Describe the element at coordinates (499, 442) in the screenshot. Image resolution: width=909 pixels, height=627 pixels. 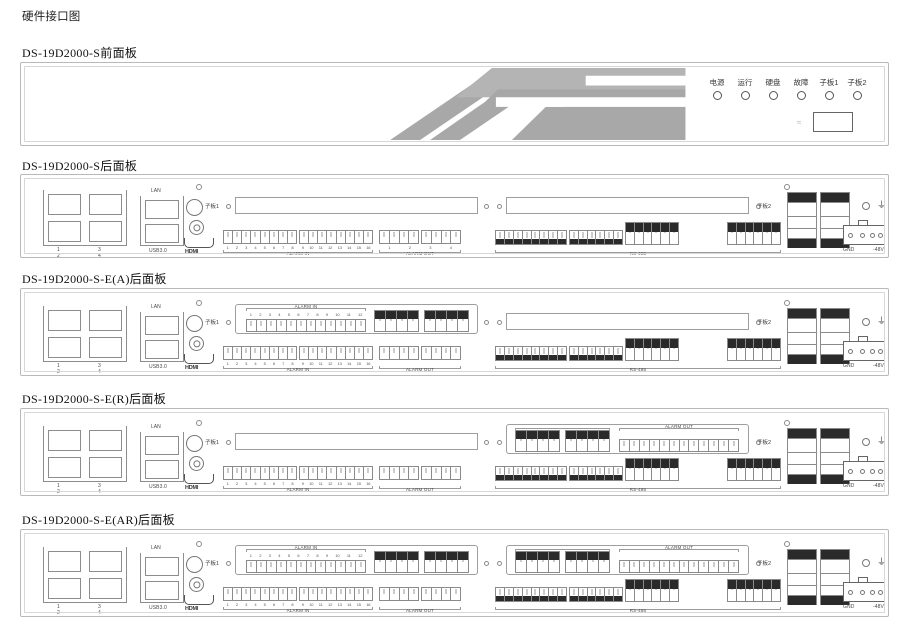
I see `slot2-screw-left` at that location.